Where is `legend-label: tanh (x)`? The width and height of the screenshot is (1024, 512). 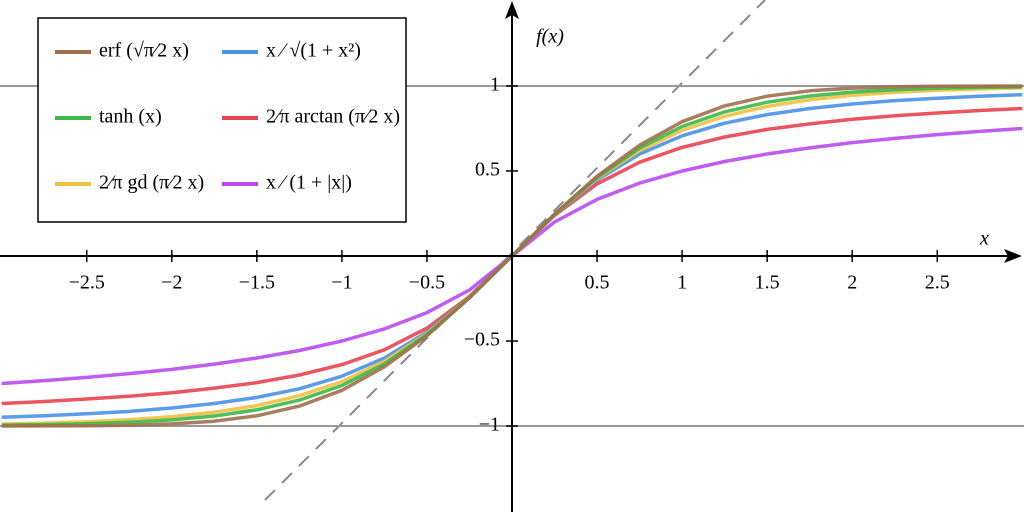
legend-label: tanh (x) is located at coordinates (130, 117).